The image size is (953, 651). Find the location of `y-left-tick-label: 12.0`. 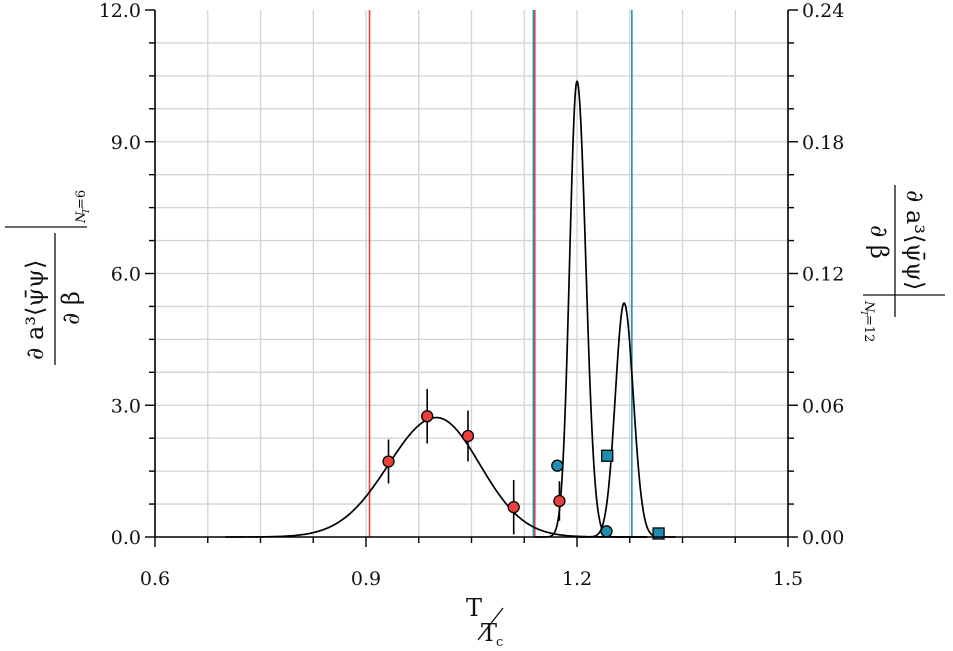

y-left-tick-label: 12.0 is located at coordinates (120, 11).